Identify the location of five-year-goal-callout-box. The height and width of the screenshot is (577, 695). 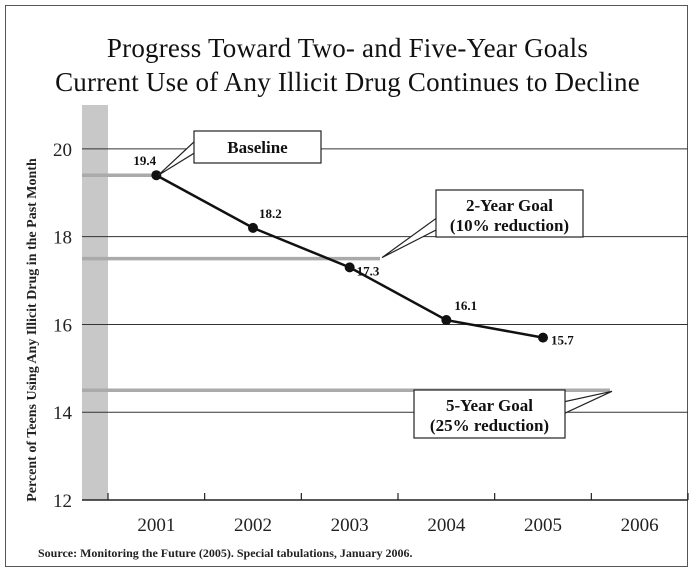
(489, 414).